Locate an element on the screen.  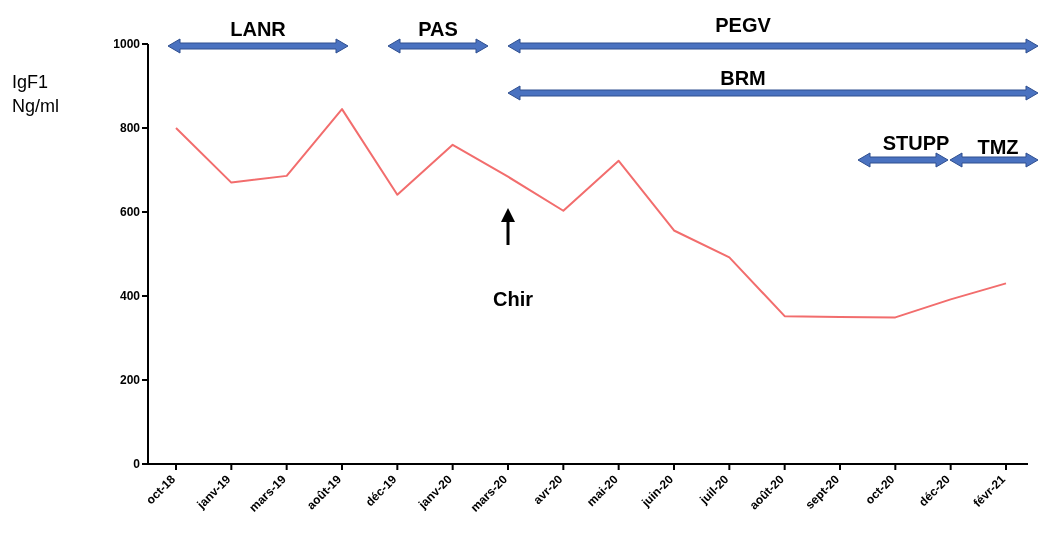
y-tick-label: 400 is located at coordinates (130, 296).